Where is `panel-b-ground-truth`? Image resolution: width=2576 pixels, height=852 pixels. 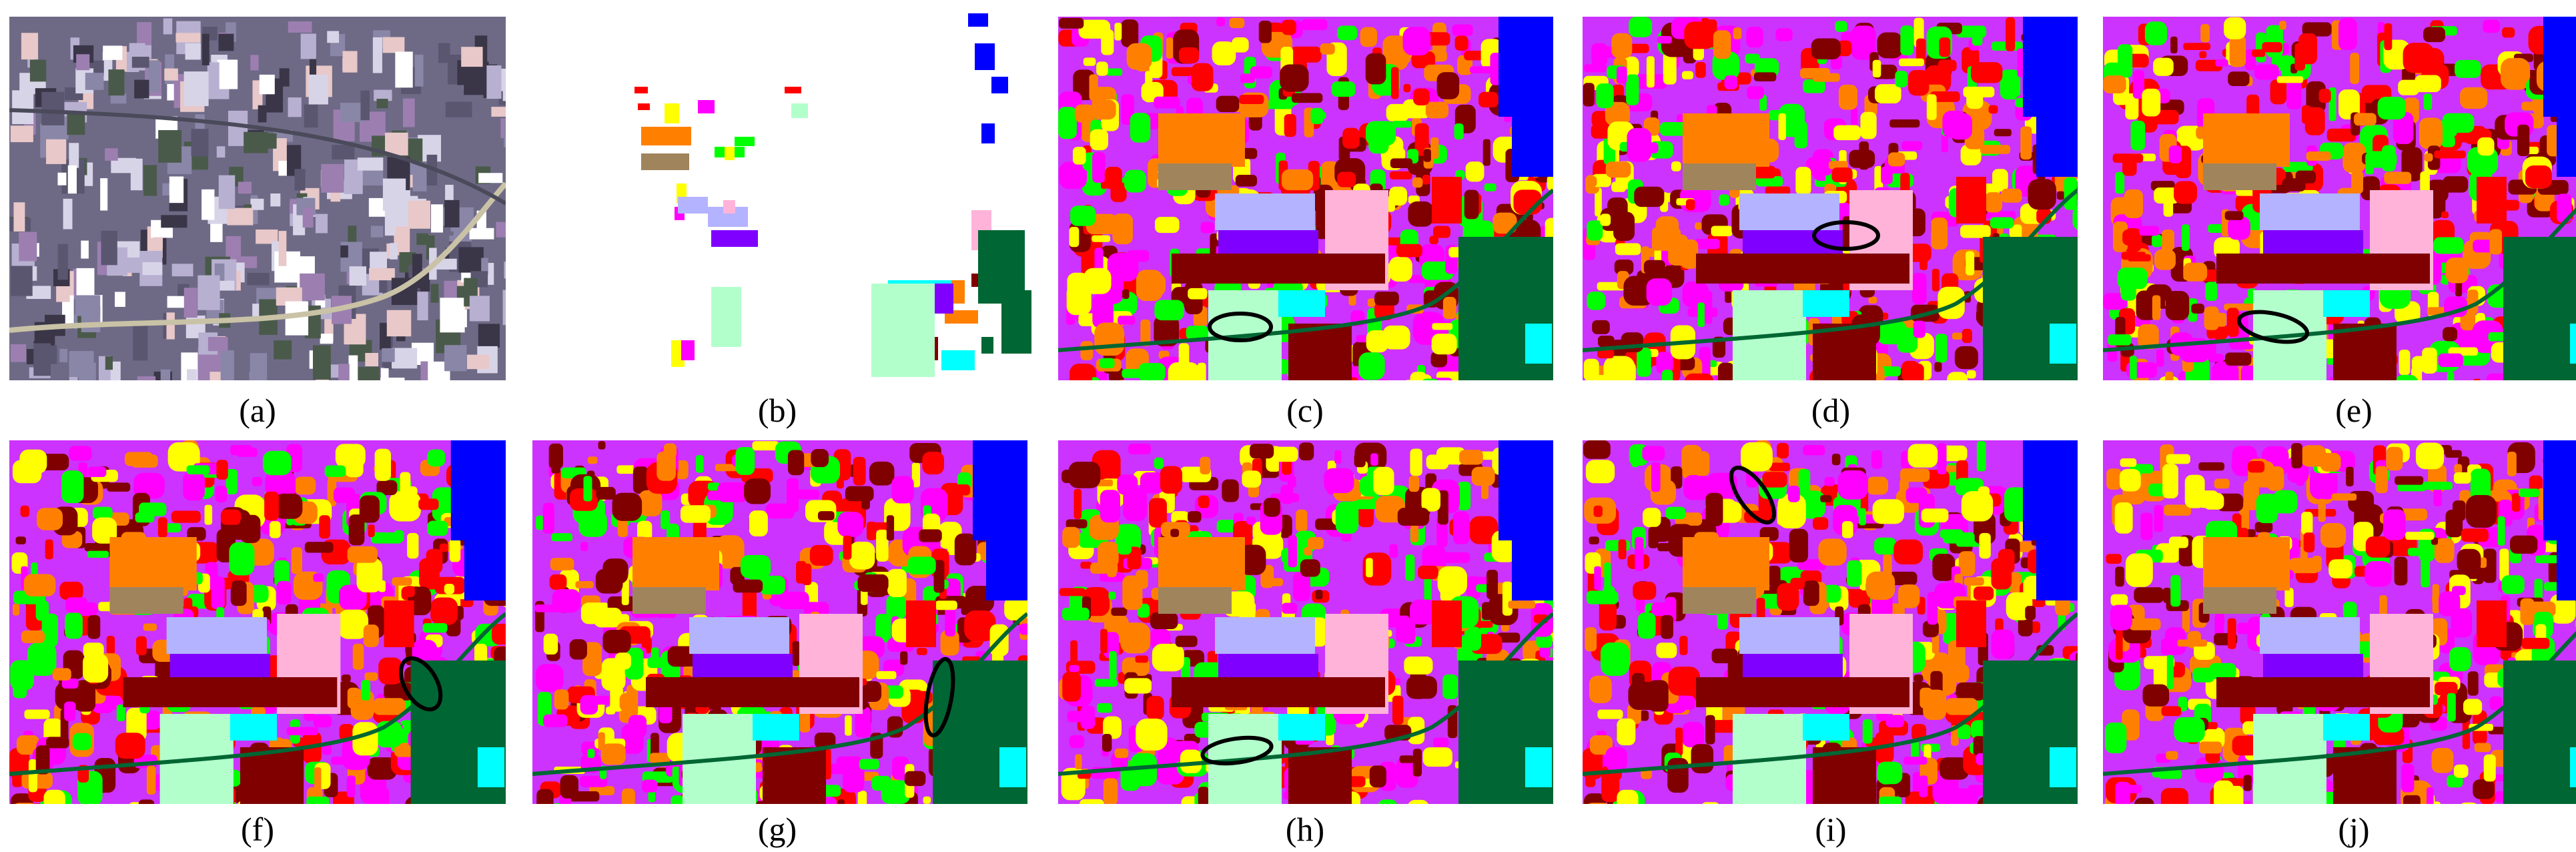 panel-b-ground-truth is located at coordinates (811, 195).